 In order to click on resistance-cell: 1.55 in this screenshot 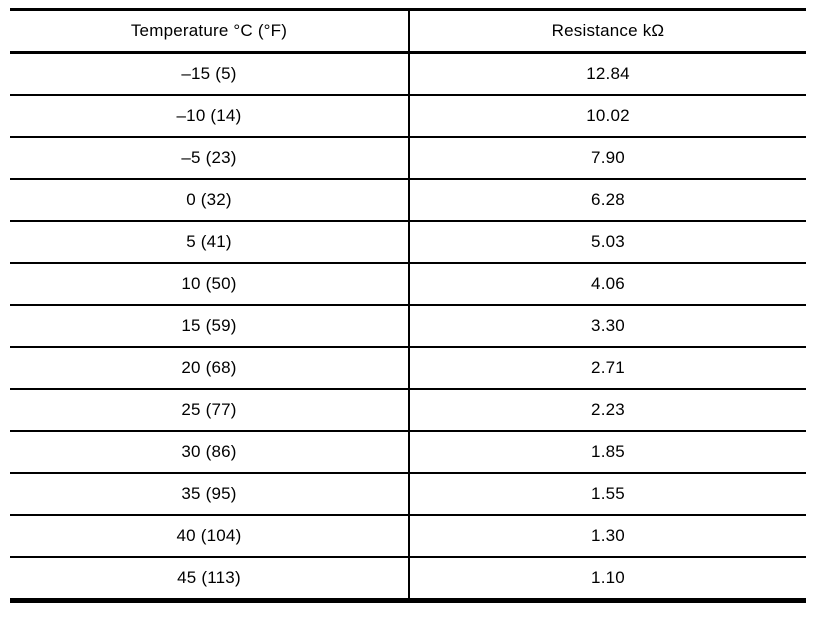, I will do `click(607, 494)`.